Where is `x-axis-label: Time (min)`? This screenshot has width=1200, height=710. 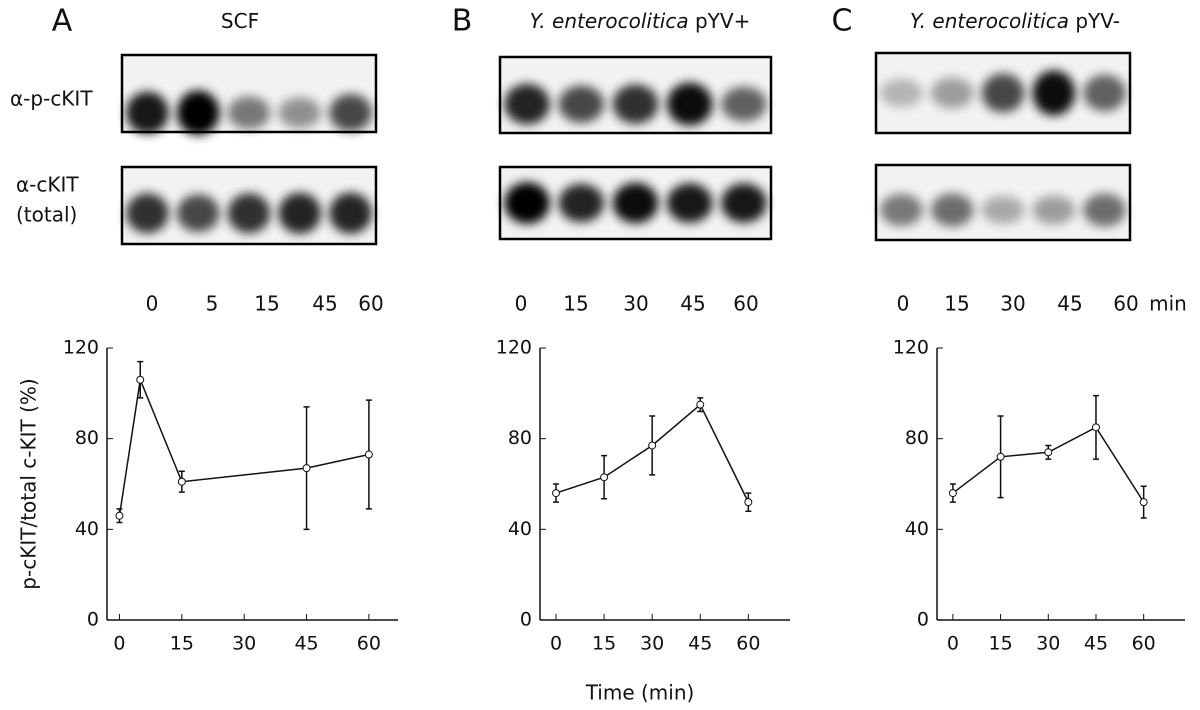
x-axis-label: Time (min) is located at coordinates (640, 693).